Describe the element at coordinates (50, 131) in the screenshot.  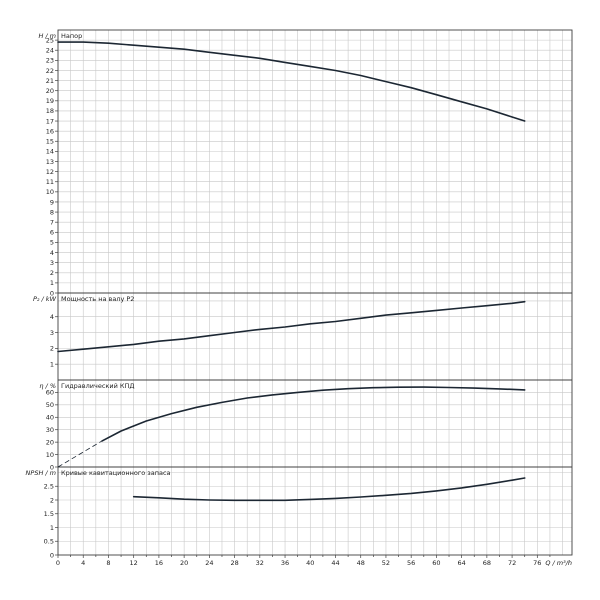
I see `y-tick-label: 16` at that location.